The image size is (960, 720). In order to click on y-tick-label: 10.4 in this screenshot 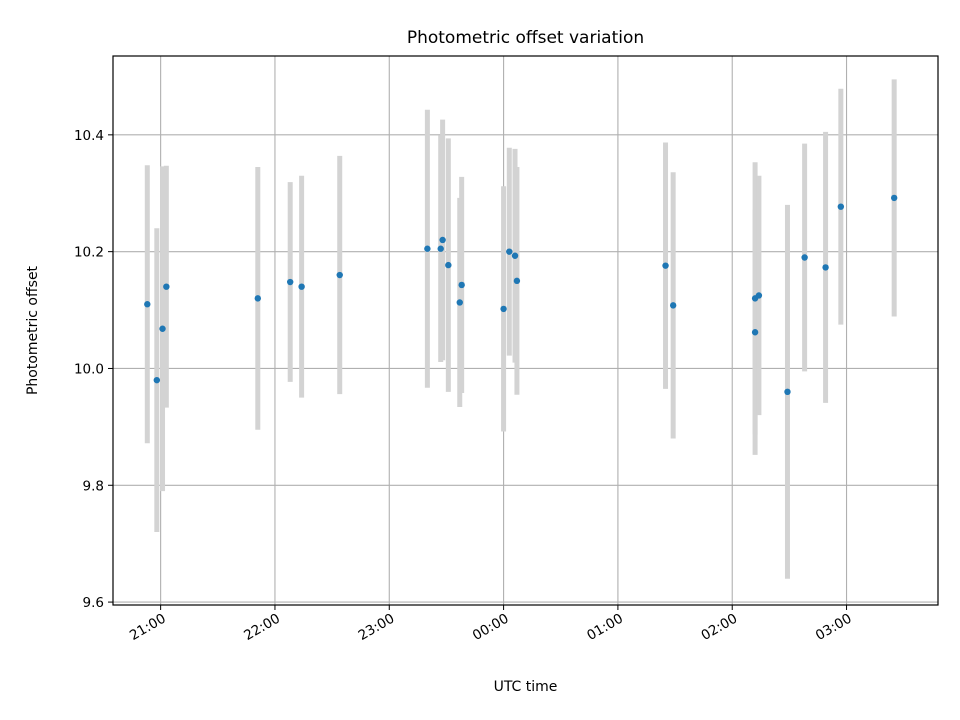, I will do `click(89, 136)`.